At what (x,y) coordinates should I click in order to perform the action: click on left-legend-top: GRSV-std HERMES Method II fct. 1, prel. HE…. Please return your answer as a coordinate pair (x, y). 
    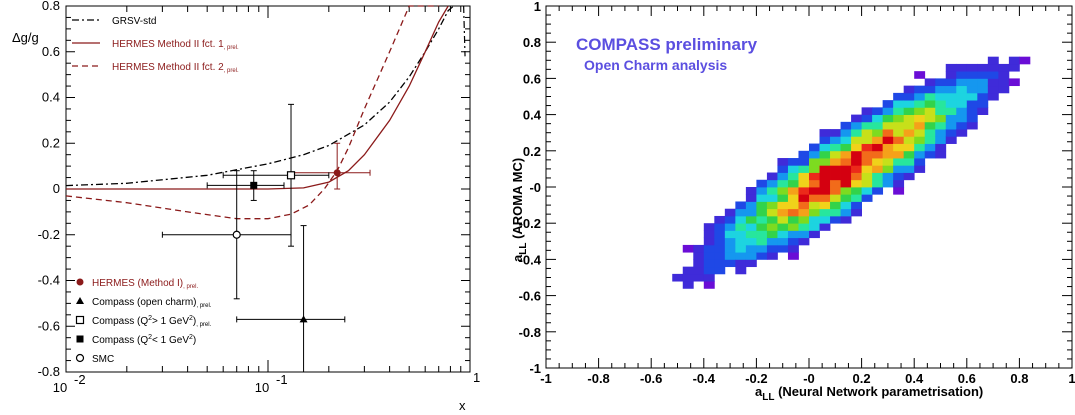
    Looking at the image, I should click on (155, 45).